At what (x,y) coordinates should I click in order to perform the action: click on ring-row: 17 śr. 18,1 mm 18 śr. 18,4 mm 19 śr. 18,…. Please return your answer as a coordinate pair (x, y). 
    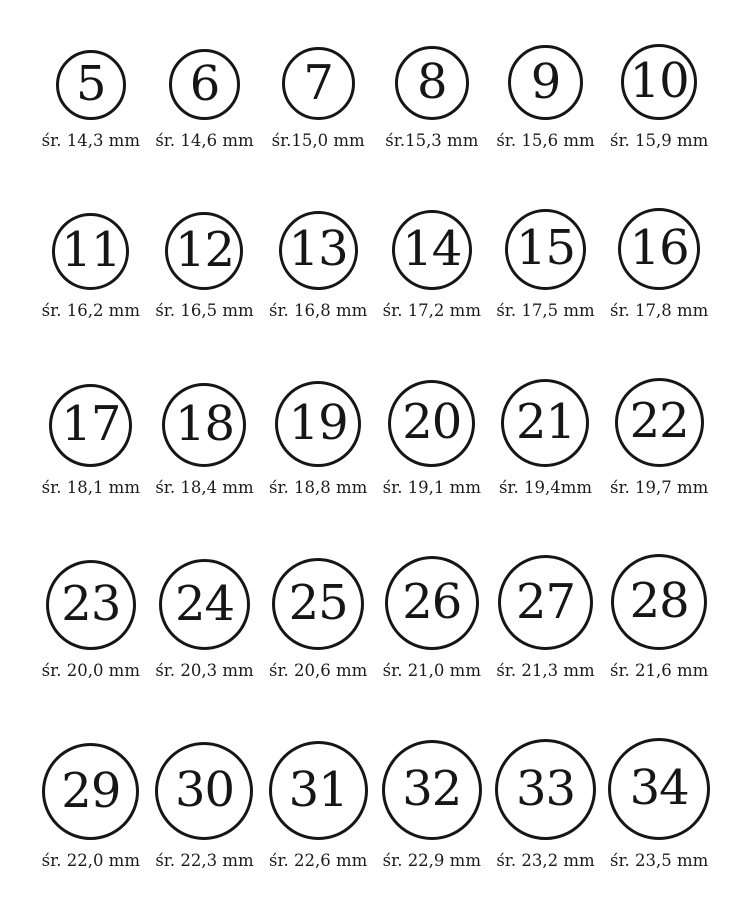
    Looking at the image, I should click on (375, 437).